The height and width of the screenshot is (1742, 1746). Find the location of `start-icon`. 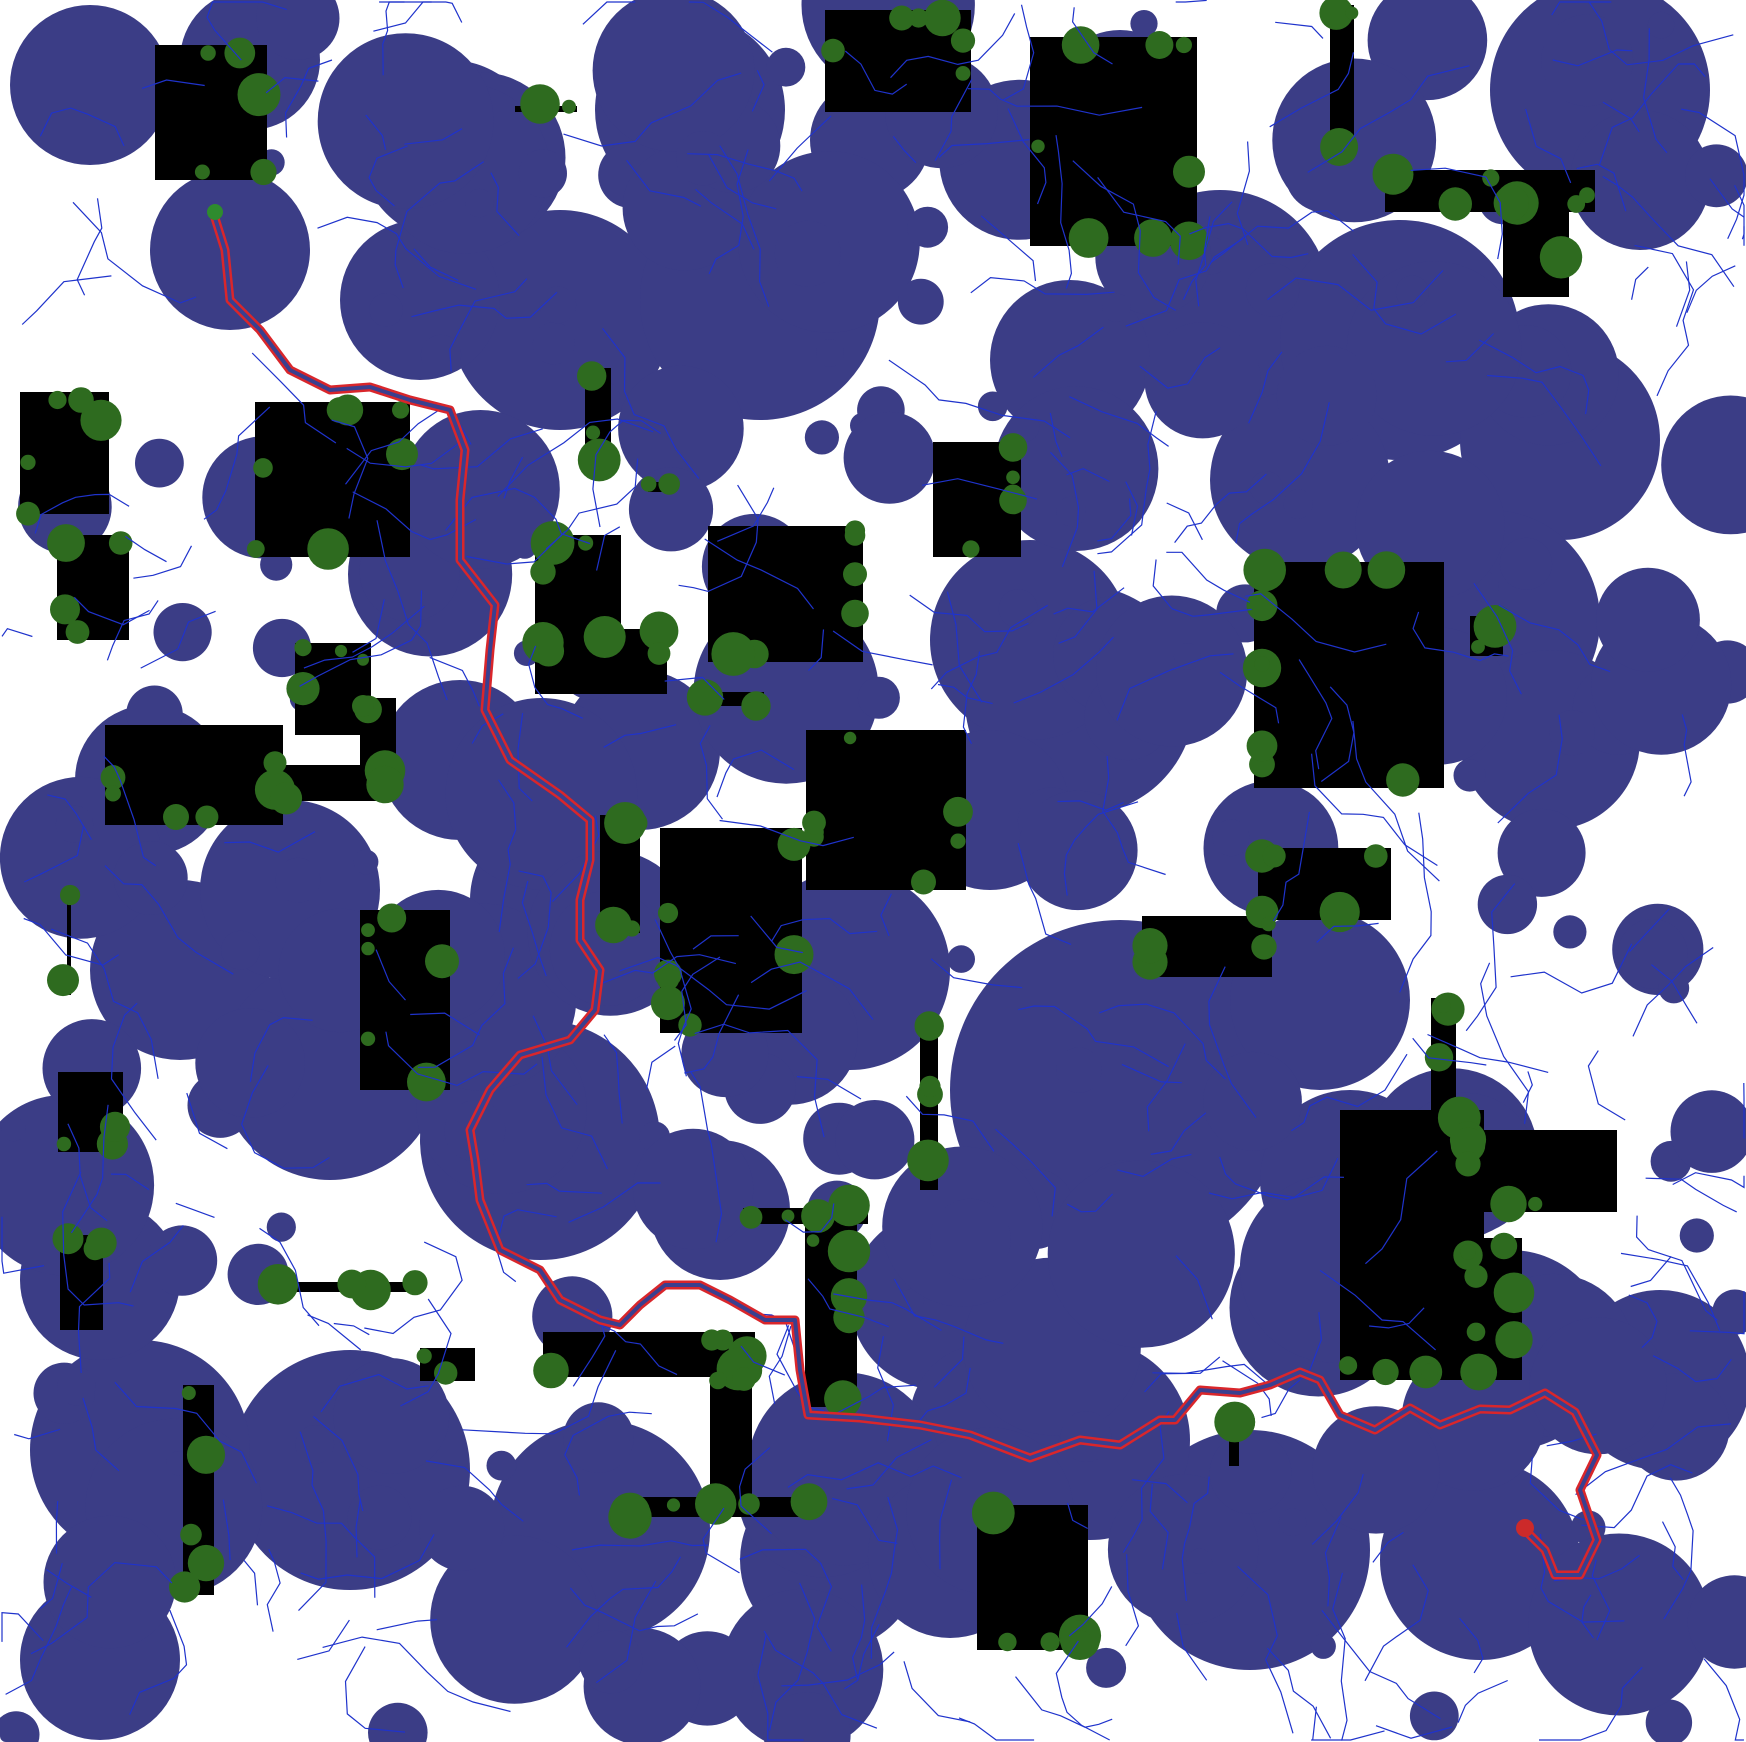

start-icon is located at coordinates (215, 212).